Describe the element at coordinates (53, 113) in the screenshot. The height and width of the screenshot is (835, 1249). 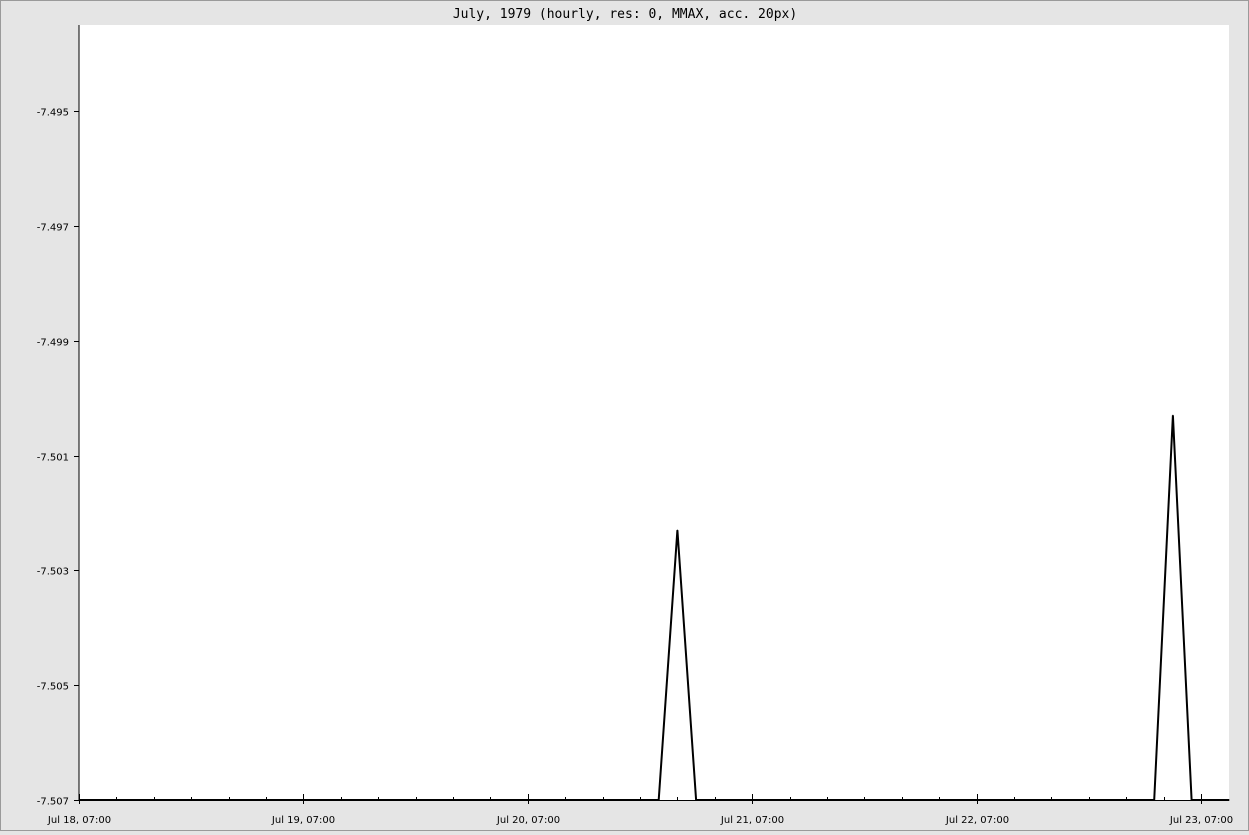
I see `y-tick-label: -7.495` at that location.